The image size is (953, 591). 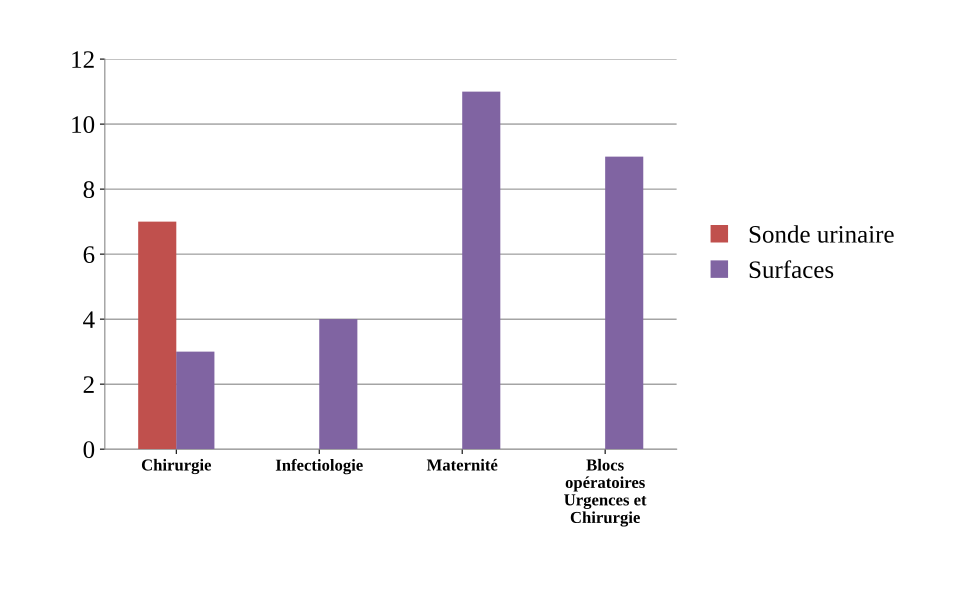 What do you see at coordinates (89, 319) in the screenshot?
I see `y-tick-label: 4` at bounding box center [89, 319].